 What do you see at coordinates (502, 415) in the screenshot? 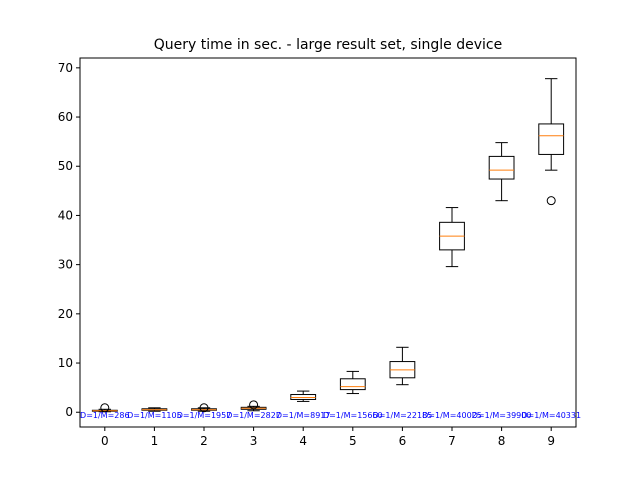
I see `annotation-label: D=1/M=39900` at bounding box center [502, 415].